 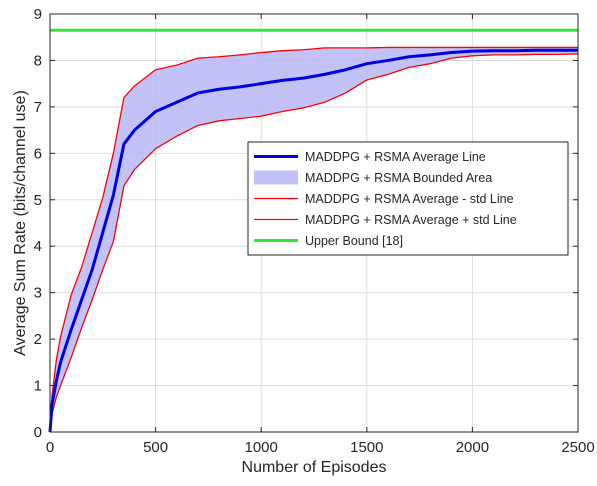 What do you see at coordinates (398, 178) in the screenshot?
I see `legend-label: MADDPG + RSMA Bounded Area` at bounding box center [398, 178].